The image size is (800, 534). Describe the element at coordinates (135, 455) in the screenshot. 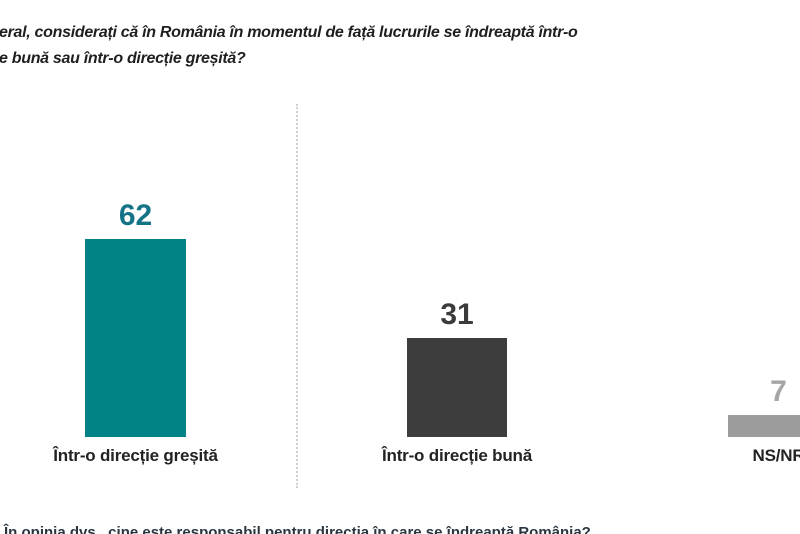

I see `bar-category-label: Într-o direcție greșită` at that location.